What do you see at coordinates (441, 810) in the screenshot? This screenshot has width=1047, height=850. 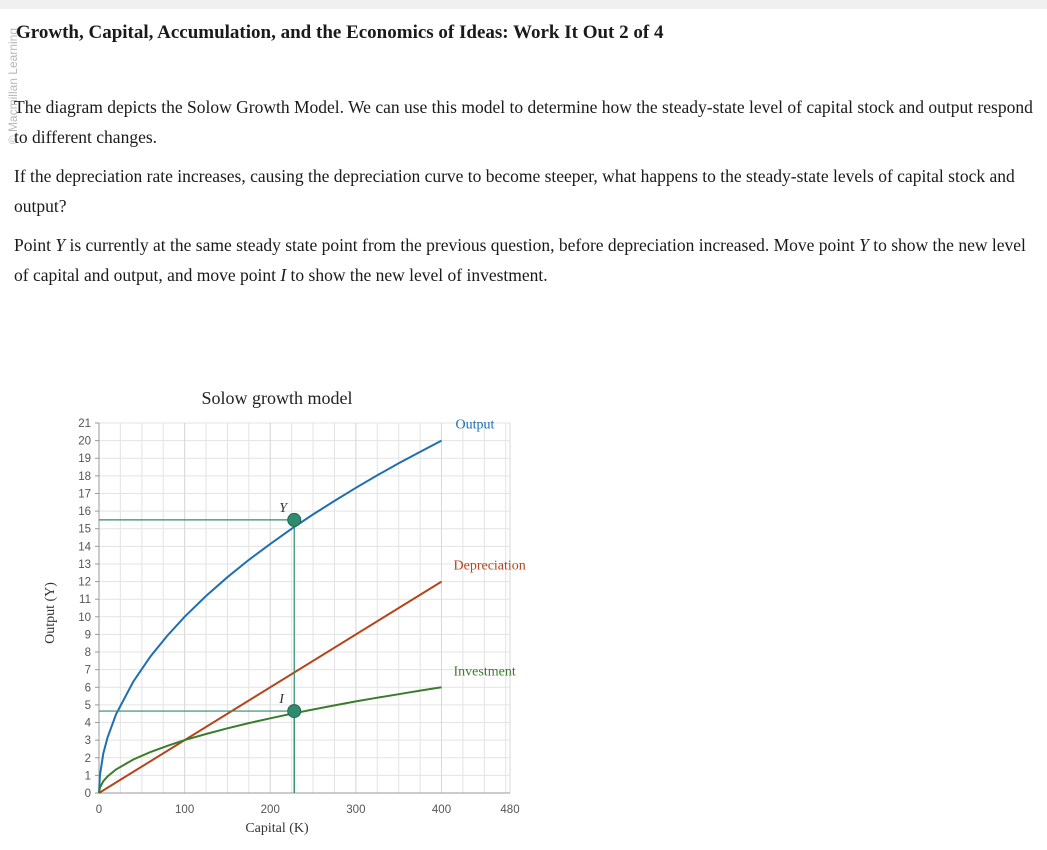 I see `x-tick-label: 400` at bounding box center [441, 810].